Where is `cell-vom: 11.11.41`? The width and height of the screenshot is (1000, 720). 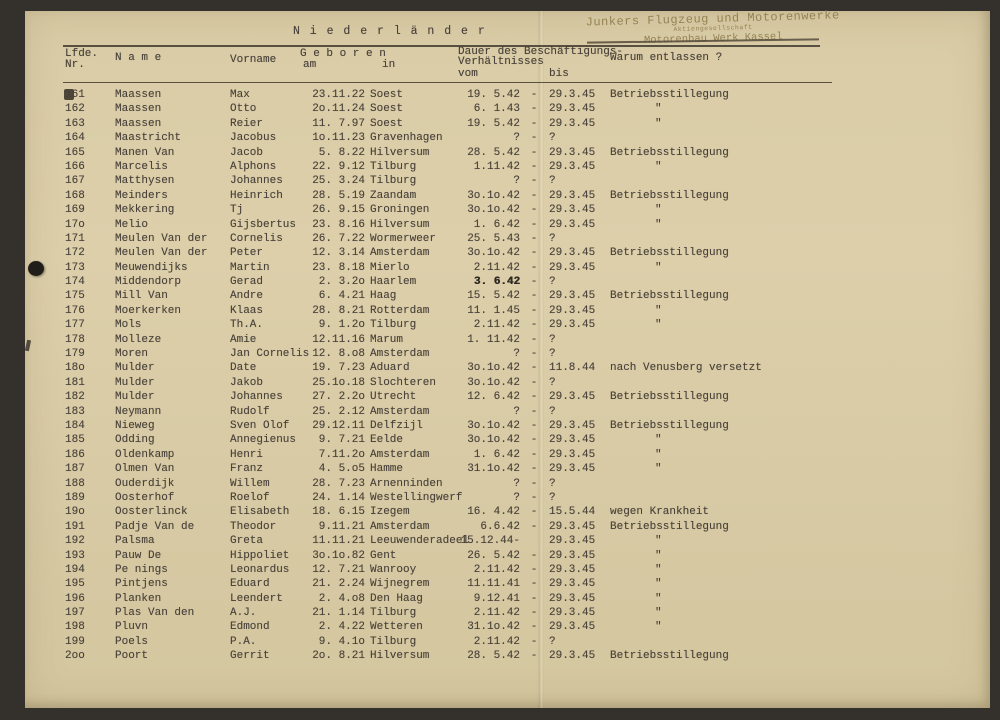 cell-vom: 11.11.41 is located at coordinates (493, 584).